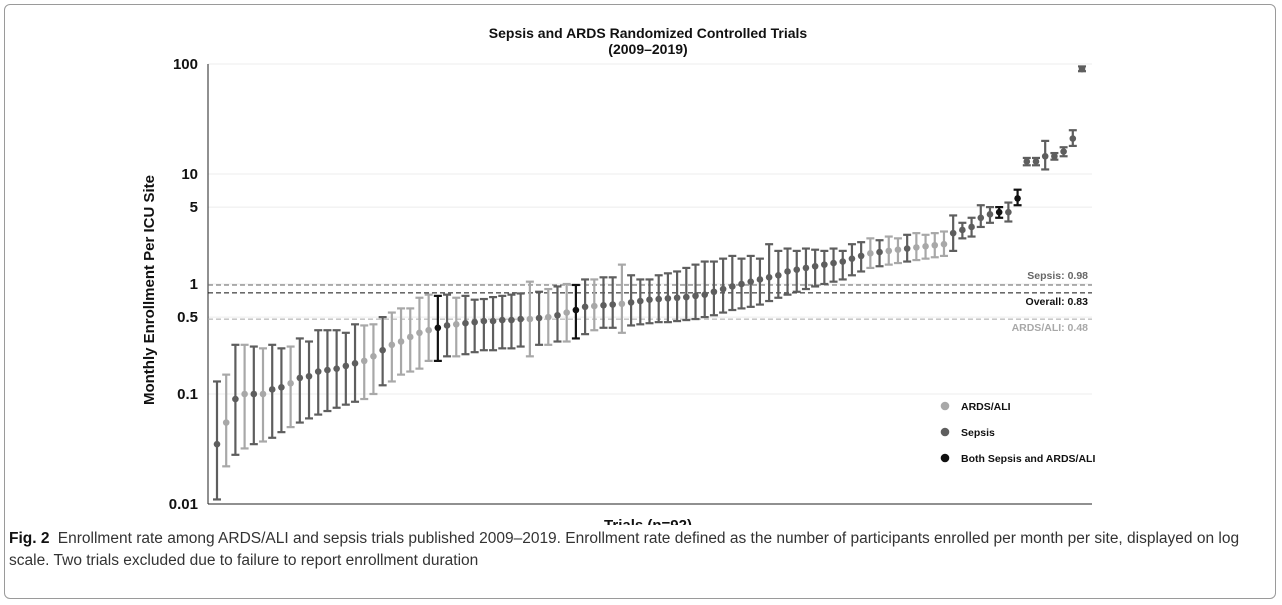 This screenshot has height=605, width=1282. What do you see at coordinates (648, 521) in the screenshot?
I see `x-axis-label: Trials (n=92)` at bounding box center [648, 521].